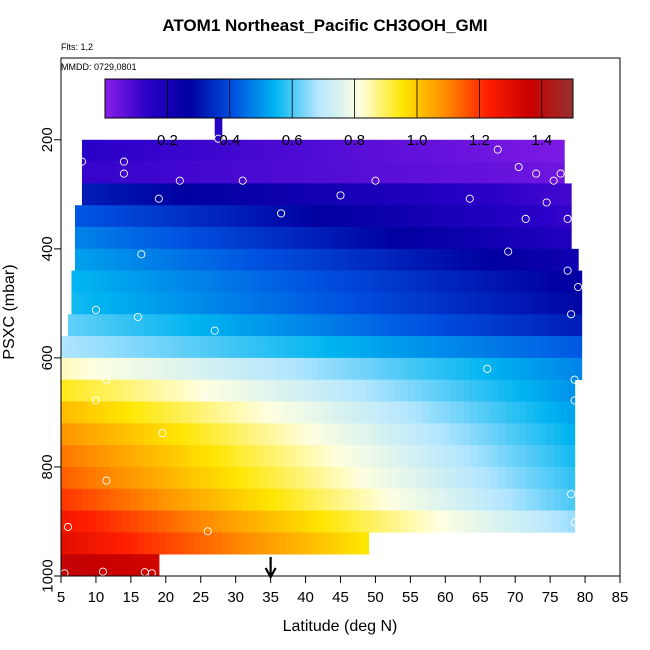  I want to click on x-tick-label: 15, so click(131, 597).